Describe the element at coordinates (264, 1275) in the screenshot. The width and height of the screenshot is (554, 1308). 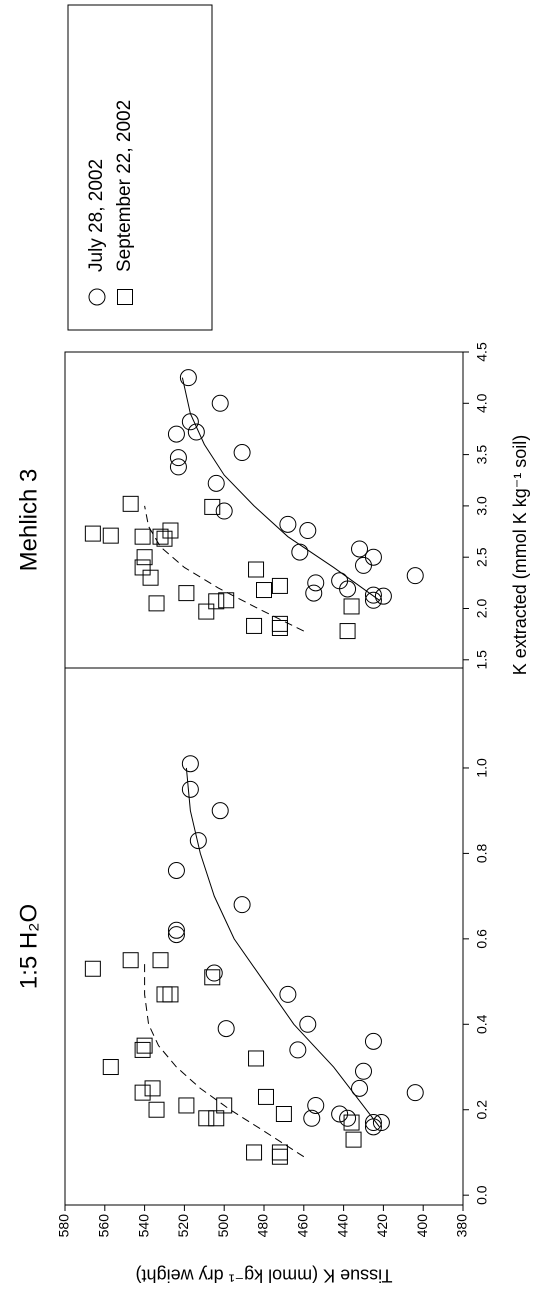
I see `y-axis-label: Tissue K (mmol kg⁻¹ dry weight)` at that location.